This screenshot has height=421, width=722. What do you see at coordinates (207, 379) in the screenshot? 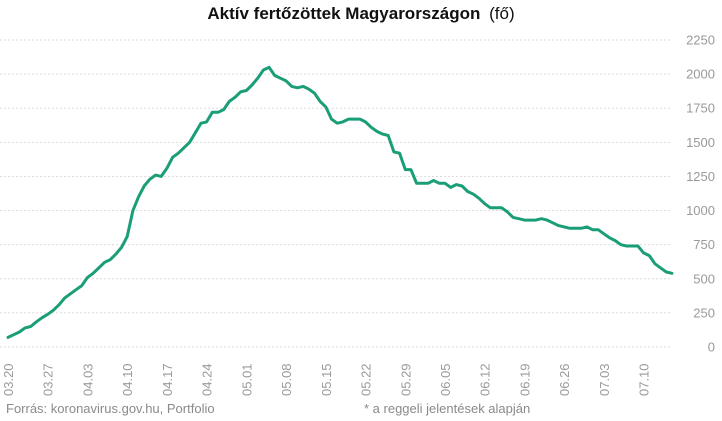
I see `x-tick-label: 04.24` at bounding box center [207, 379].